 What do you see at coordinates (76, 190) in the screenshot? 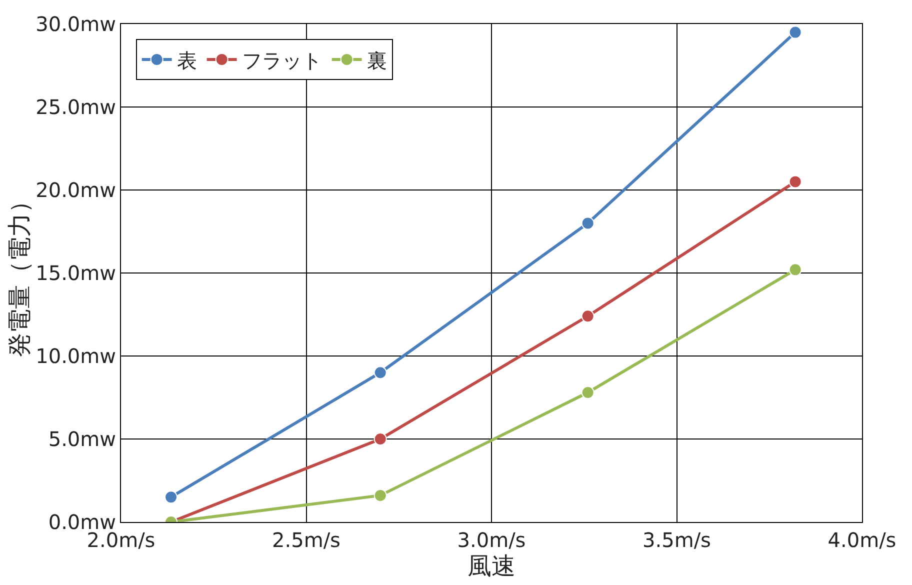
I see `y-tick-label: 20.0mw` at bounding box center [76, 190].